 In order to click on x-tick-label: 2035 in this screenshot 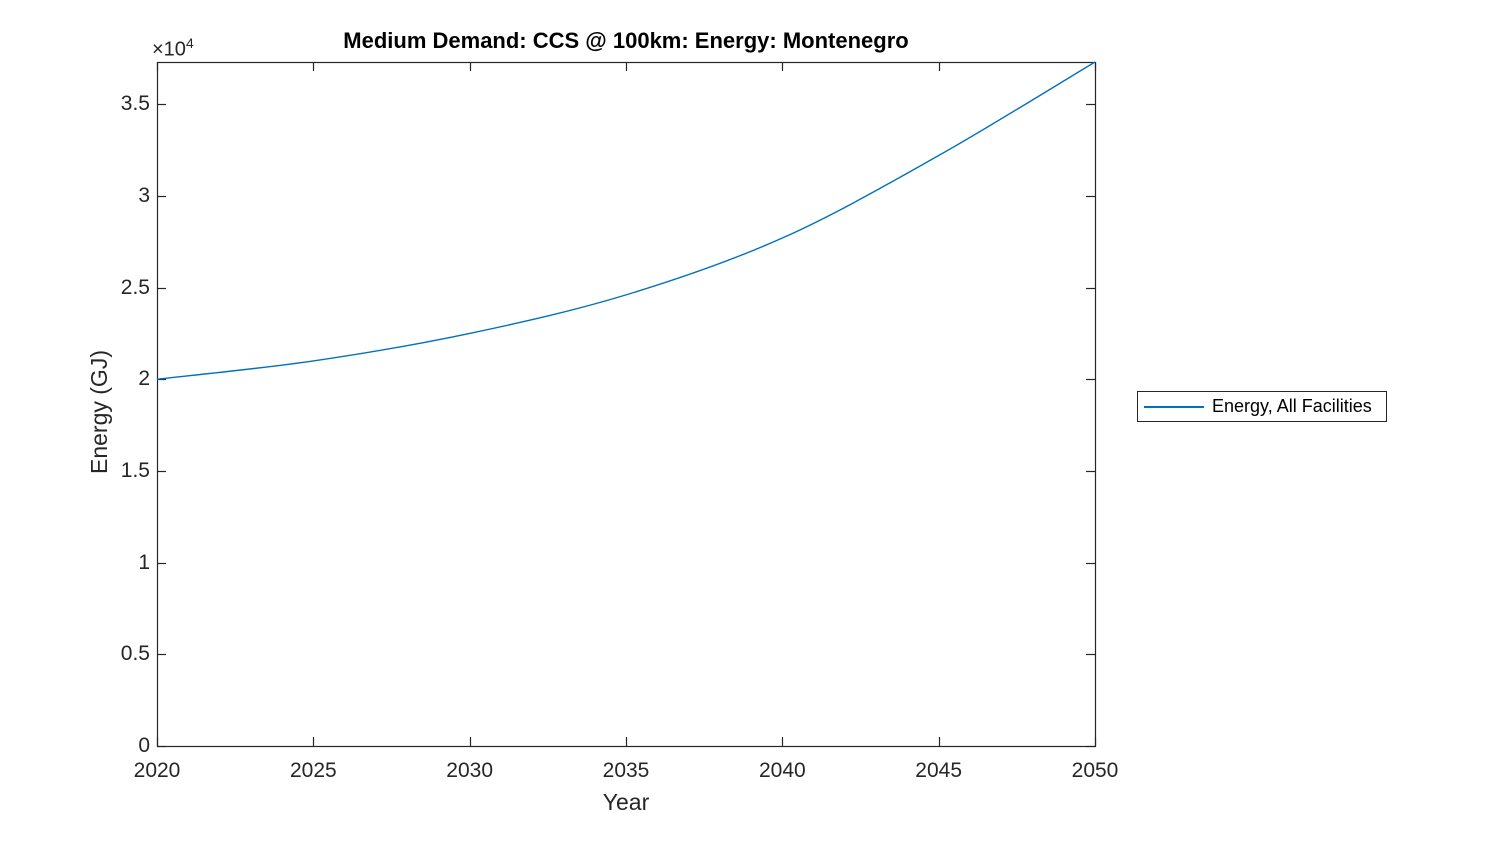, I will do `click(626, 770)`.